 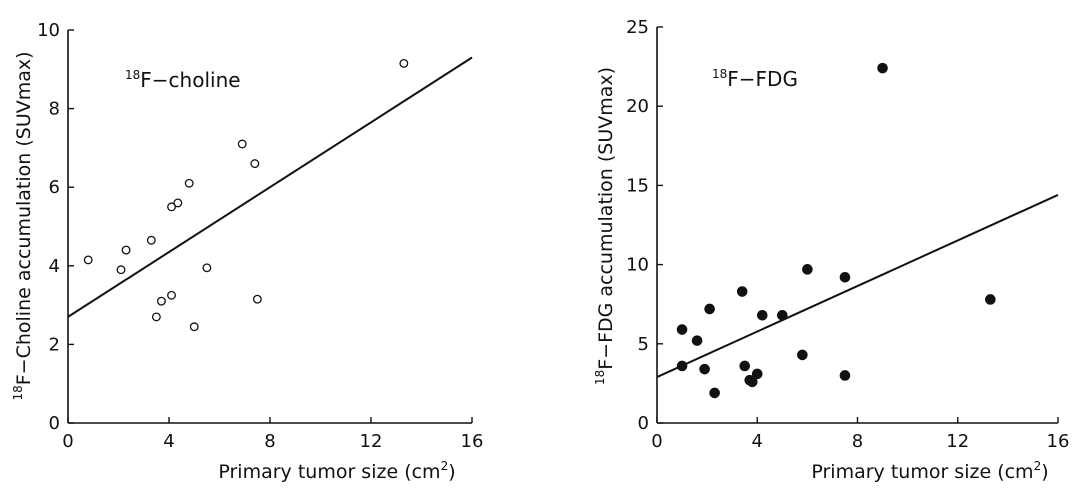 I want to click on choline-series-label: 18F−choline, so click(x=183, y=80).